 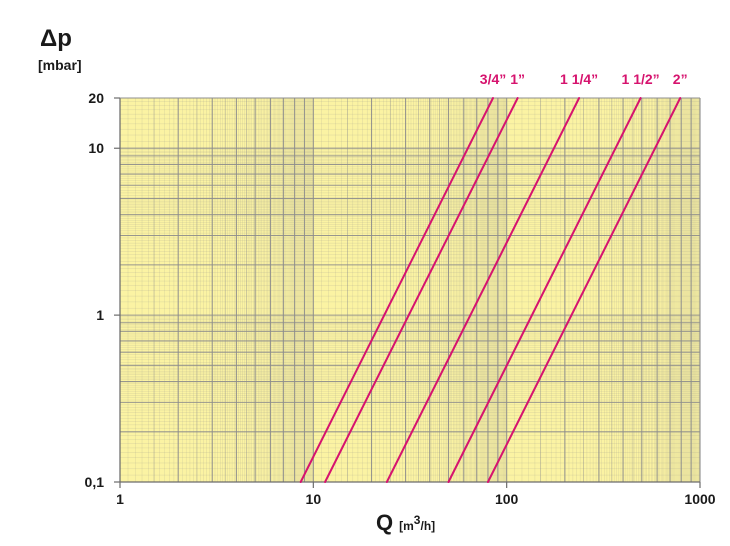 I want to click on y-tick-label: 10, so click(x=96, y=148).